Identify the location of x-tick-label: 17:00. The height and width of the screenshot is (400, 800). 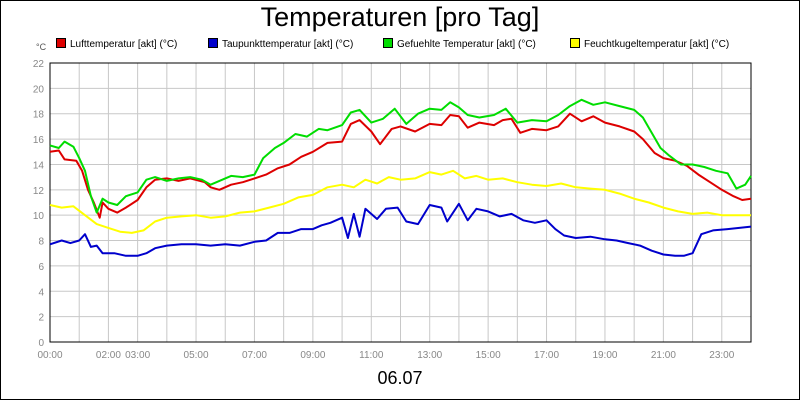
(546, 355).